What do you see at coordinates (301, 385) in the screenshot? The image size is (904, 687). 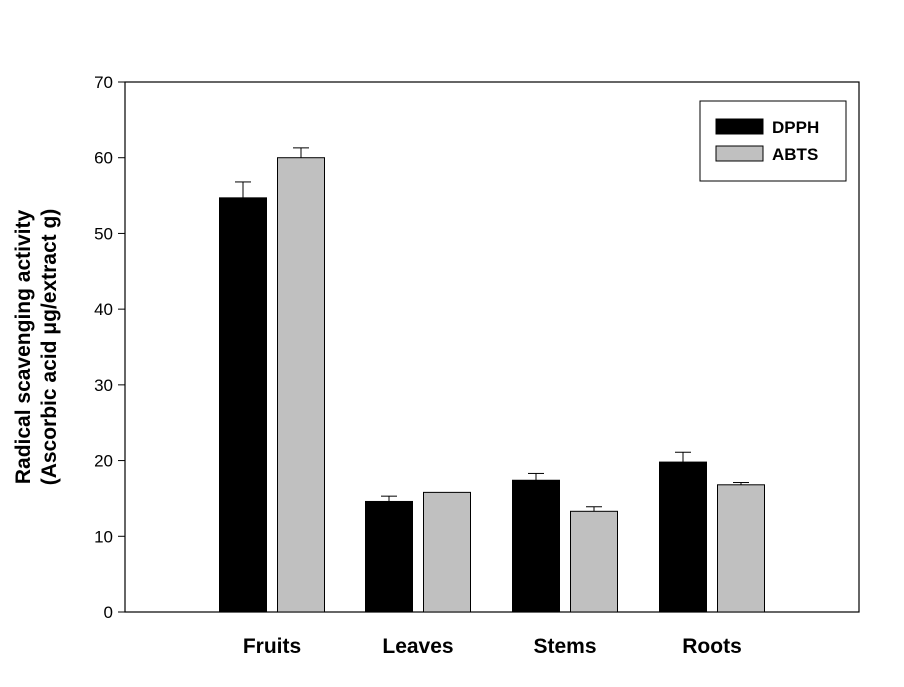 I see `bar-abts-fruits` at bounding box center [301, 385].